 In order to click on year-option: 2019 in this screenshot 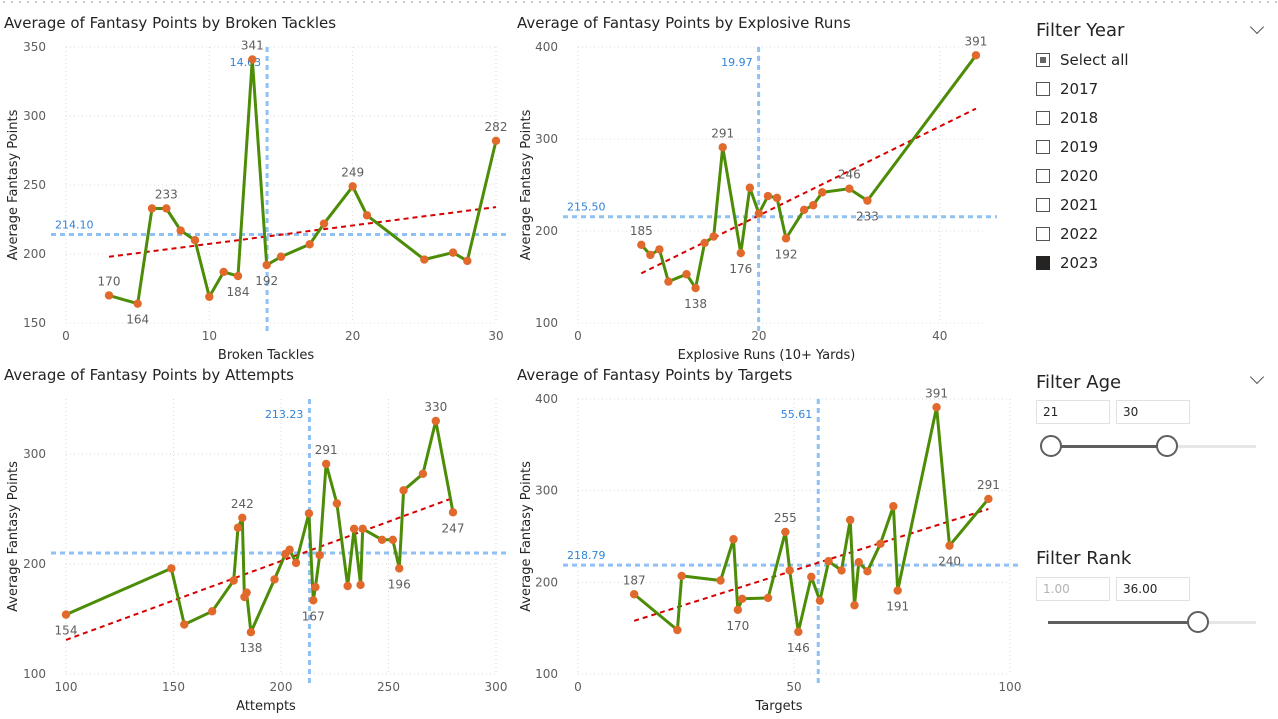, I will do `click(1067, 147)`.